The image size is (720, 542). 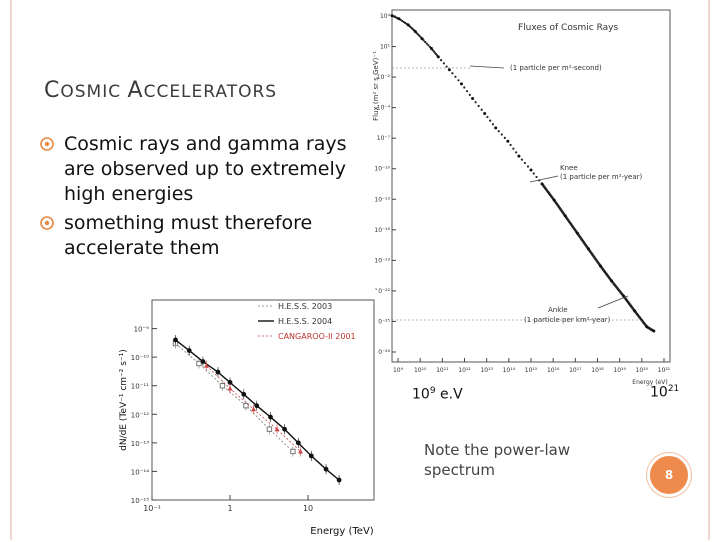 I want to click on flower-bullet-icon, so click(x=47, y=144).